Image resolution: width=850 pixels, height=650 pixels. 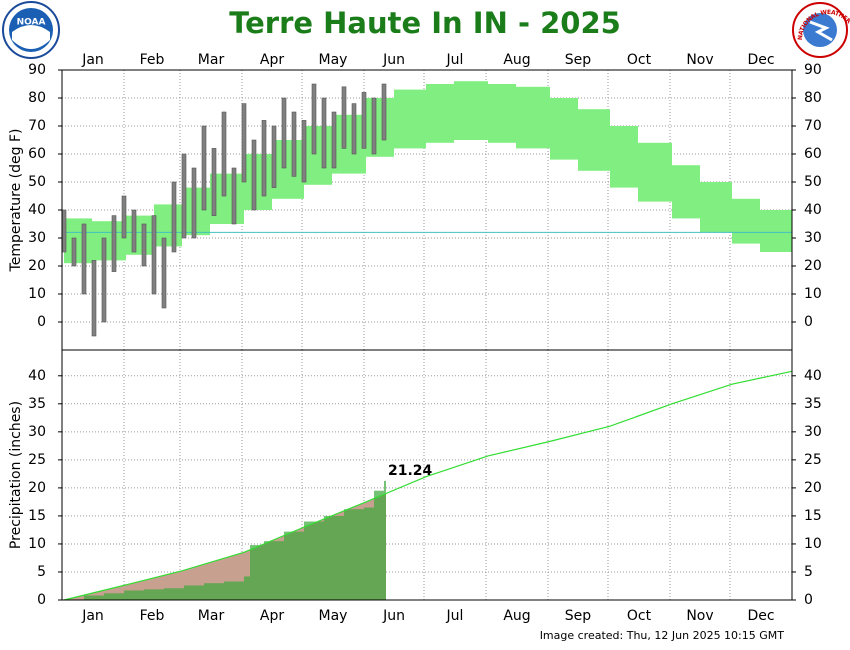 What do you see at coordinates (578, 616) in the screenshot?
I see `x-tick-label: Sep` at bounding box center [578, 616].